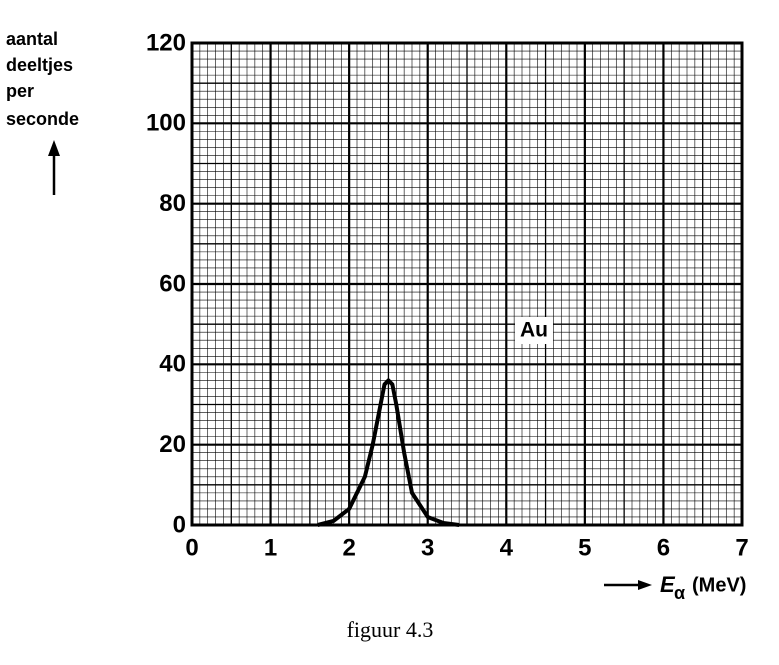  Describe the element at coordinates (191, 547) in the screenshot. I see `x-tick-label: 0` at that location.